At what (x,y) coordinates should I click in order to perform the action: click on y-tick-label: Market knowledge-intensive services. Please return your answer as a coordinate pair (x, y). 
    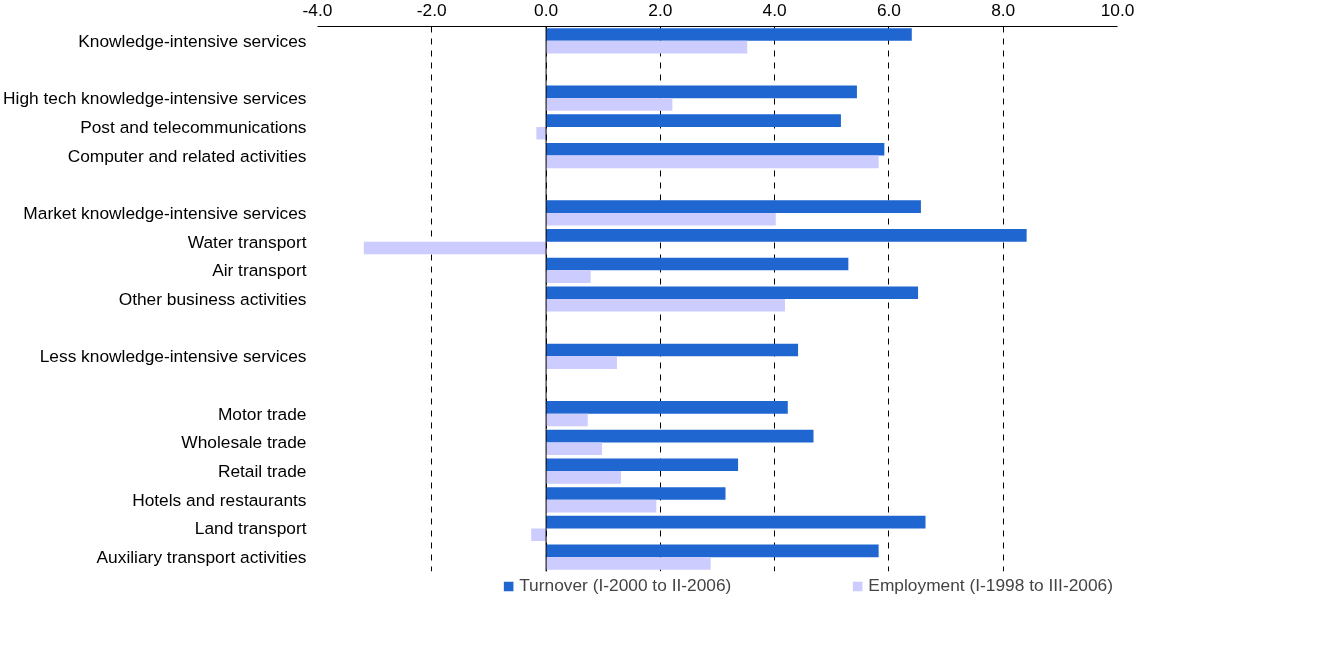
    Looking at the image, I should click on (165, 212).